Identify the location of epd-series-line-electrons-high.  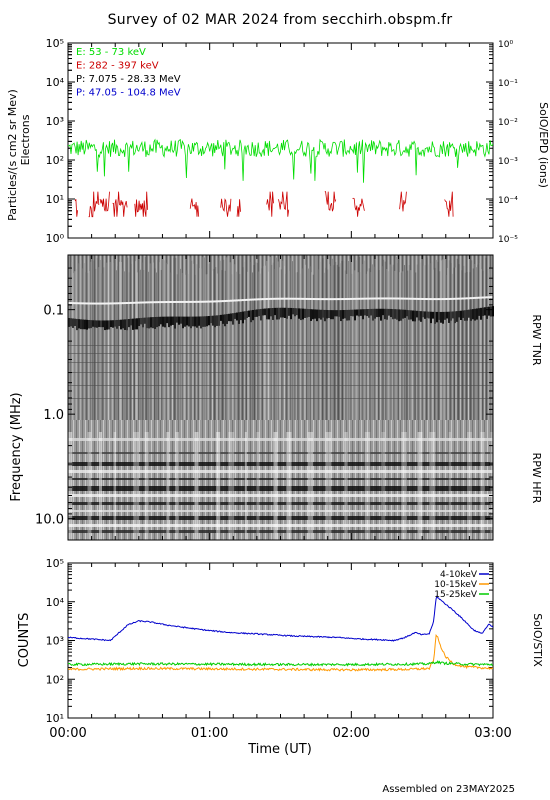
(120, 204).